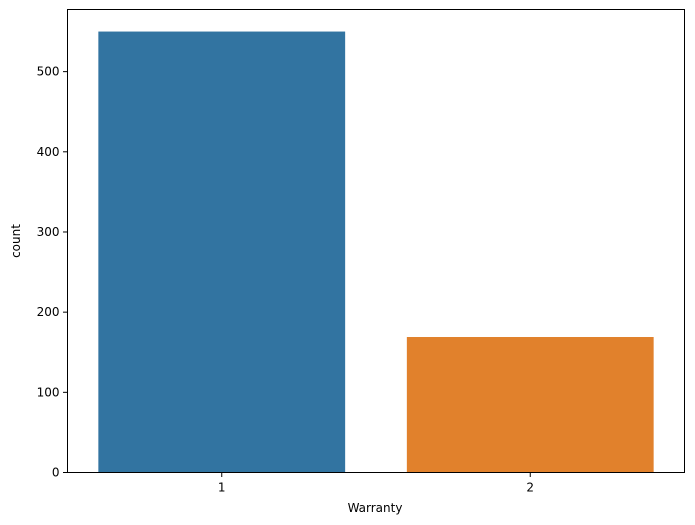 The width and height of the screenshot is (695, 525). I want to click on y-tick-label: 300, so click(48, 232).